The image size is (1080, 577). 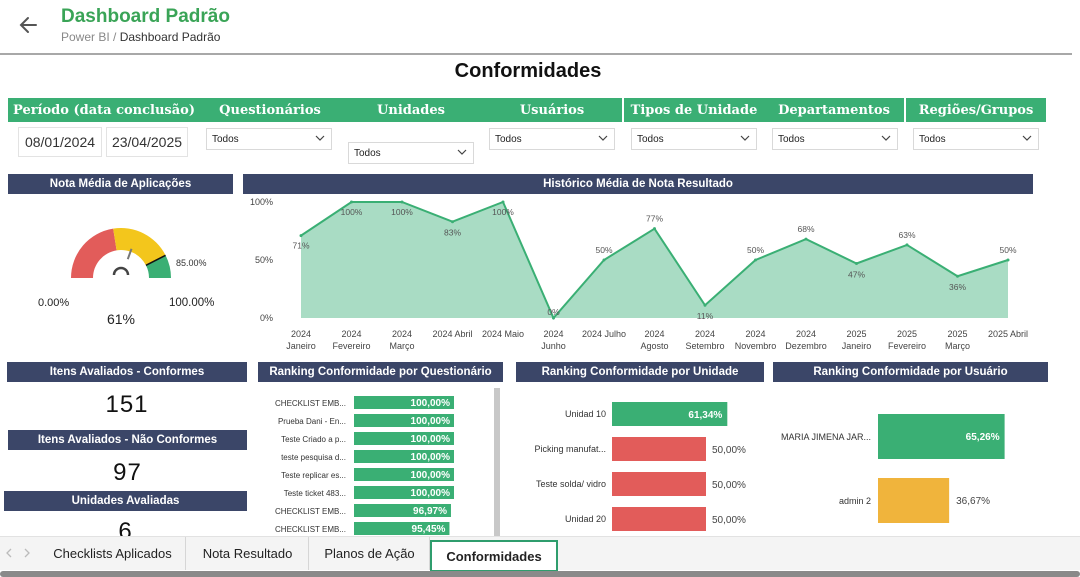 I want to click on date-end-input: 23/04/2025, so click(x=147, y=142).